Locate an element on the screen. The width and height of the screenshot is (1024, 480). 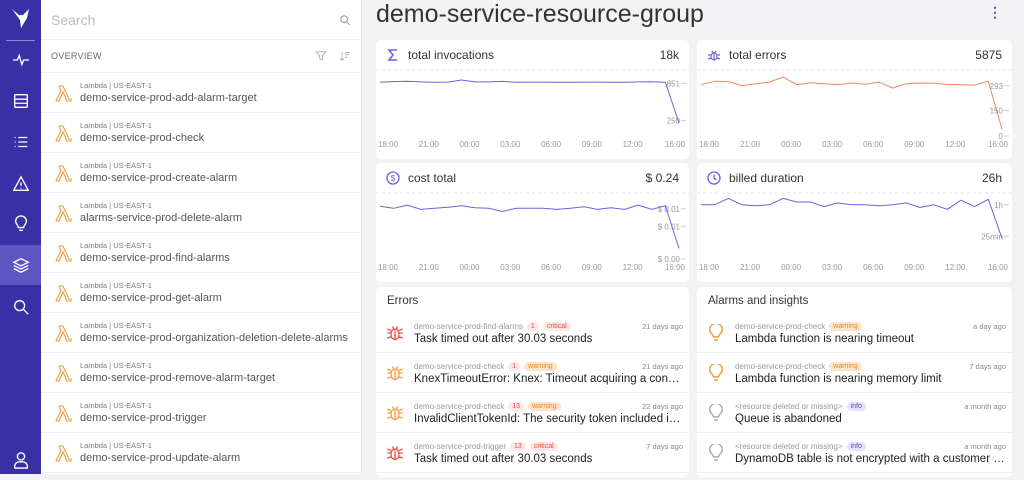
y-tick-label: 851 is located at coordinates (674, 83).